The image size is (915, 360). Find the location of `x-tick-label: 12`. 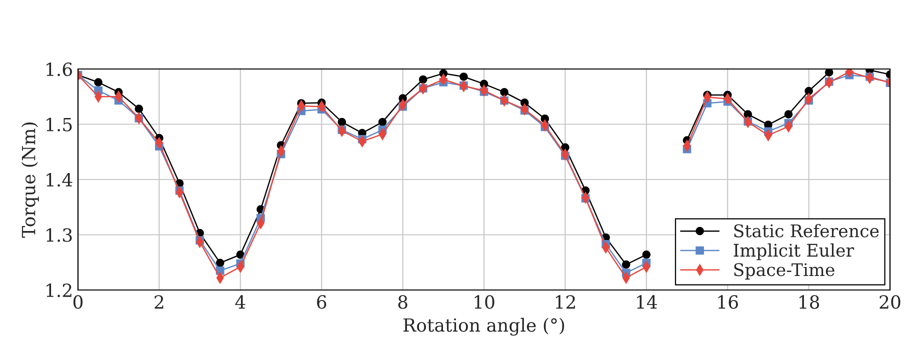

x-tick-label: 12 is located at coordinates (565, 302).